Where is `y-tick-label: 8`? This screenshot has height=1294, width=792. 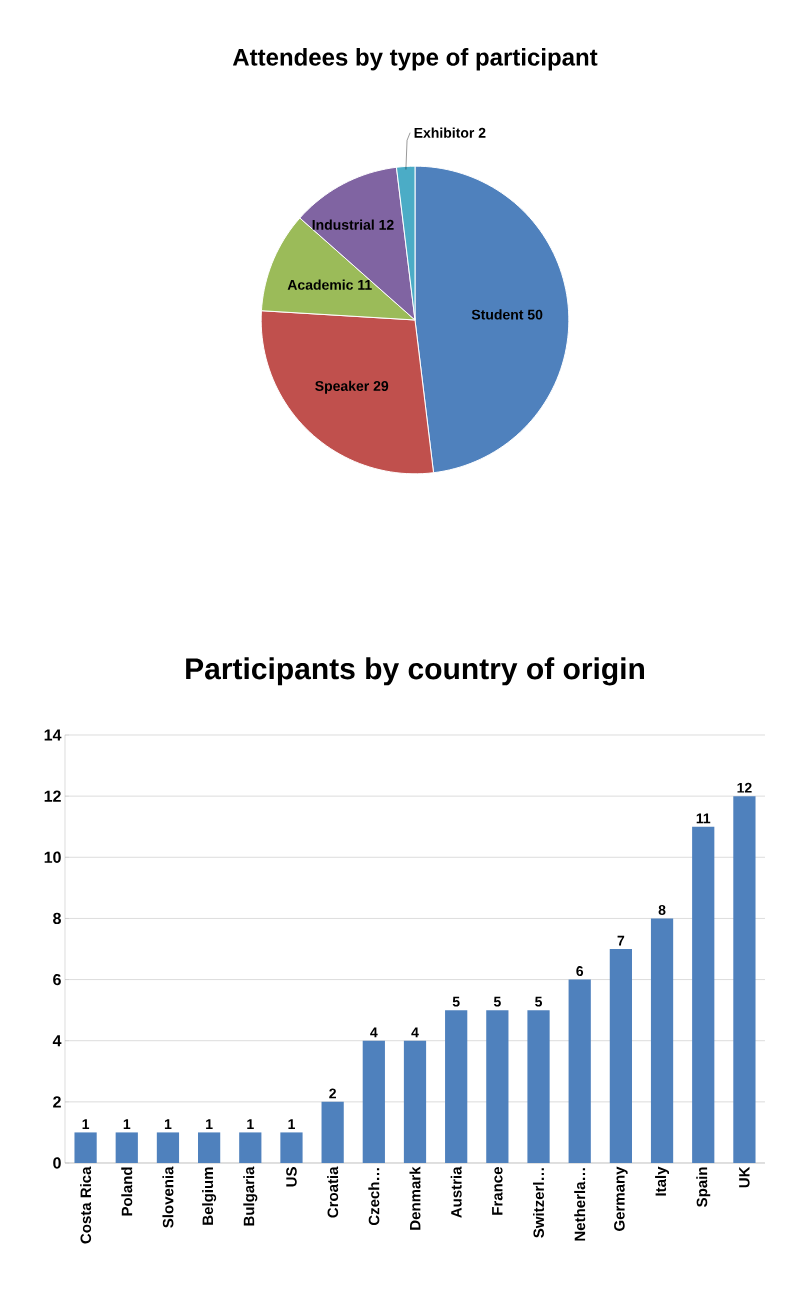 y-tick-label: 8 is located at coordinates (57, 918).